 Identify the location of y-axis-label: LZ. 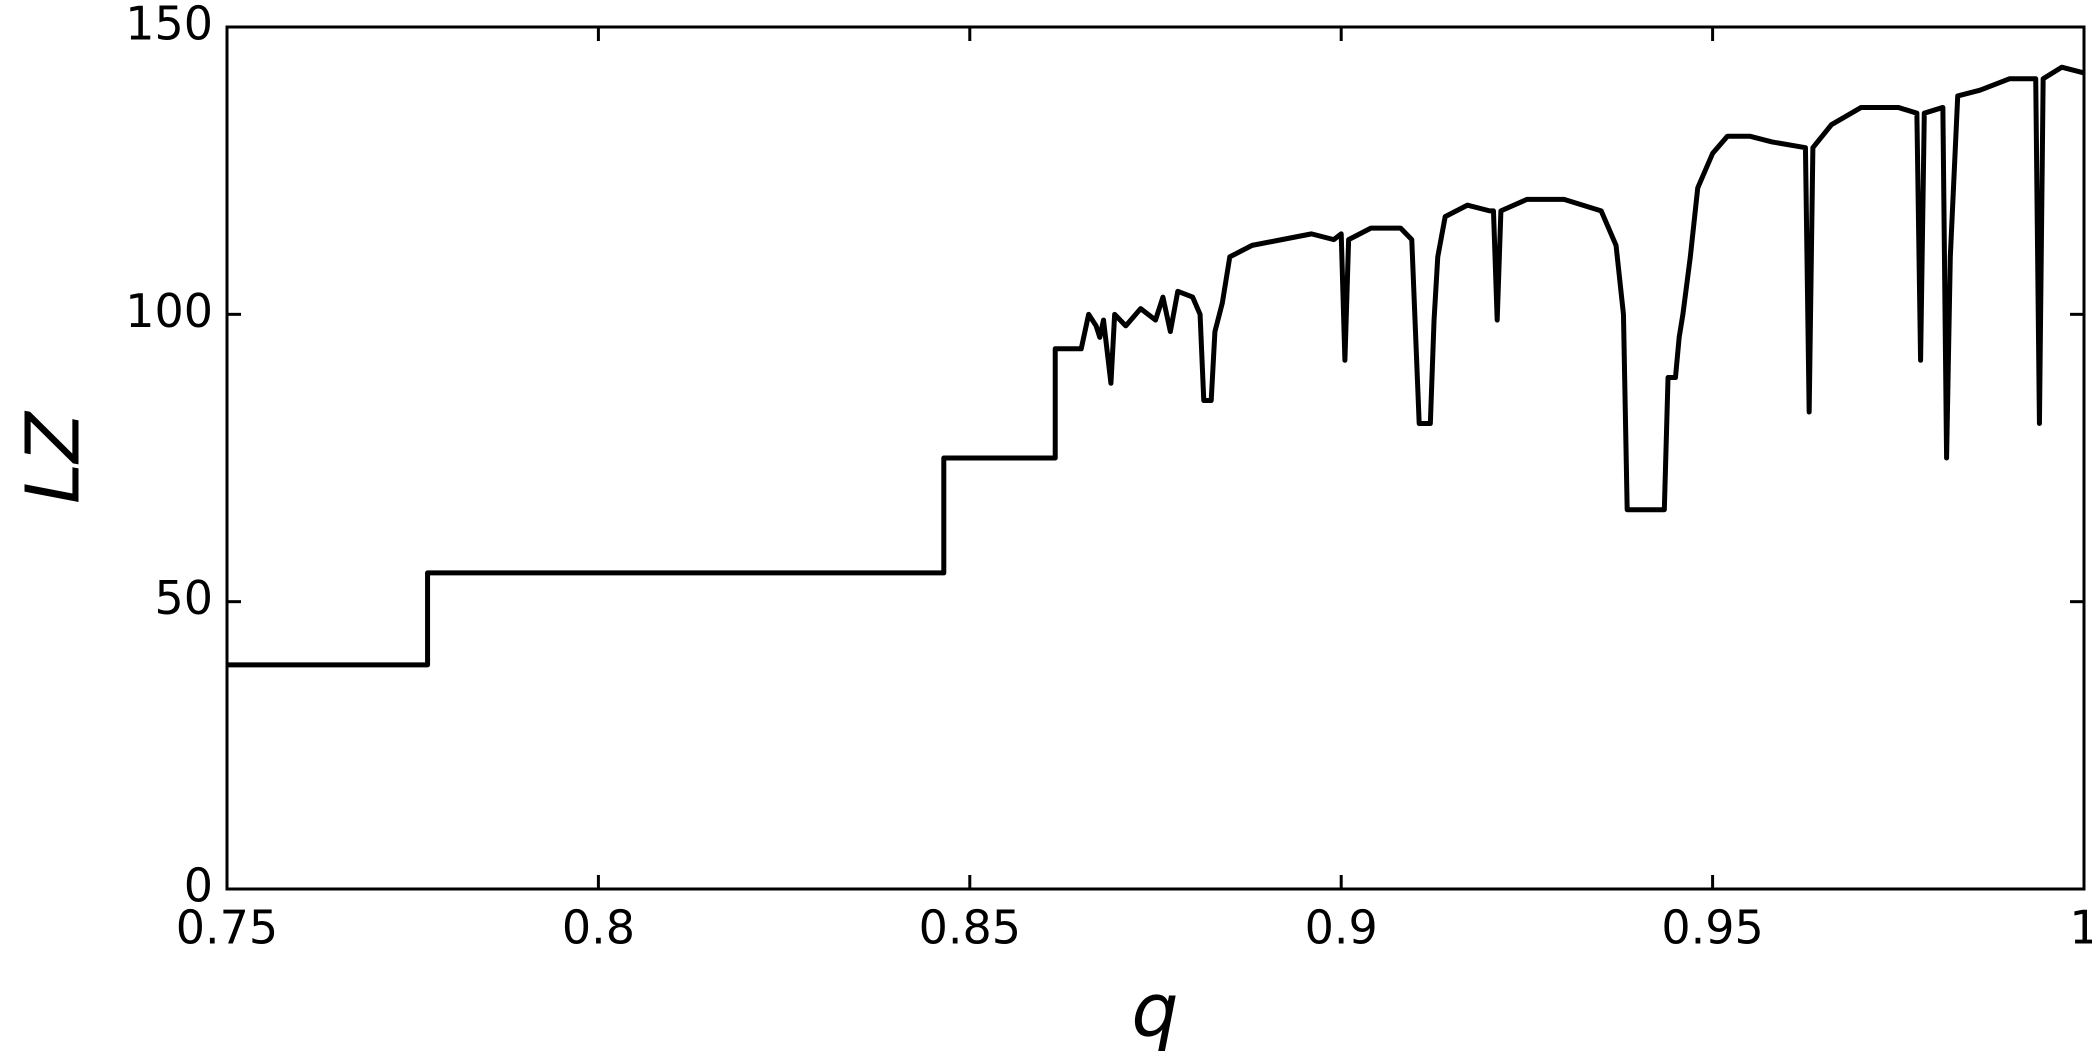
(54, 457).